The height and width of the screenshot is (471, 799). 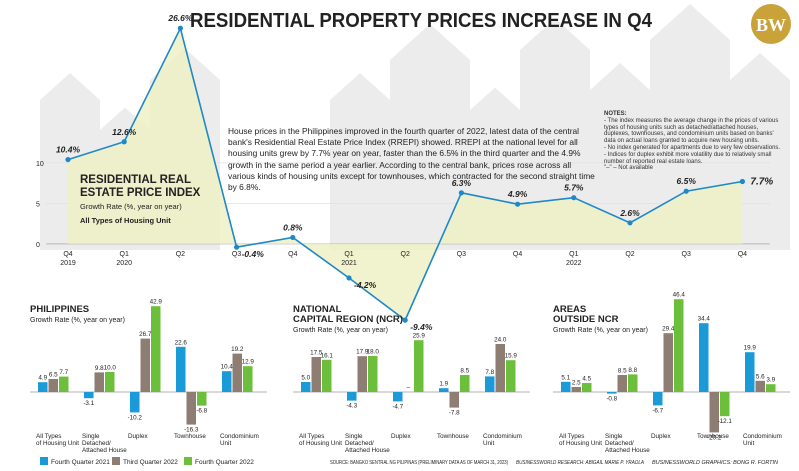 I want to click on value-label: 10.4%, so click(x=68, y=150).